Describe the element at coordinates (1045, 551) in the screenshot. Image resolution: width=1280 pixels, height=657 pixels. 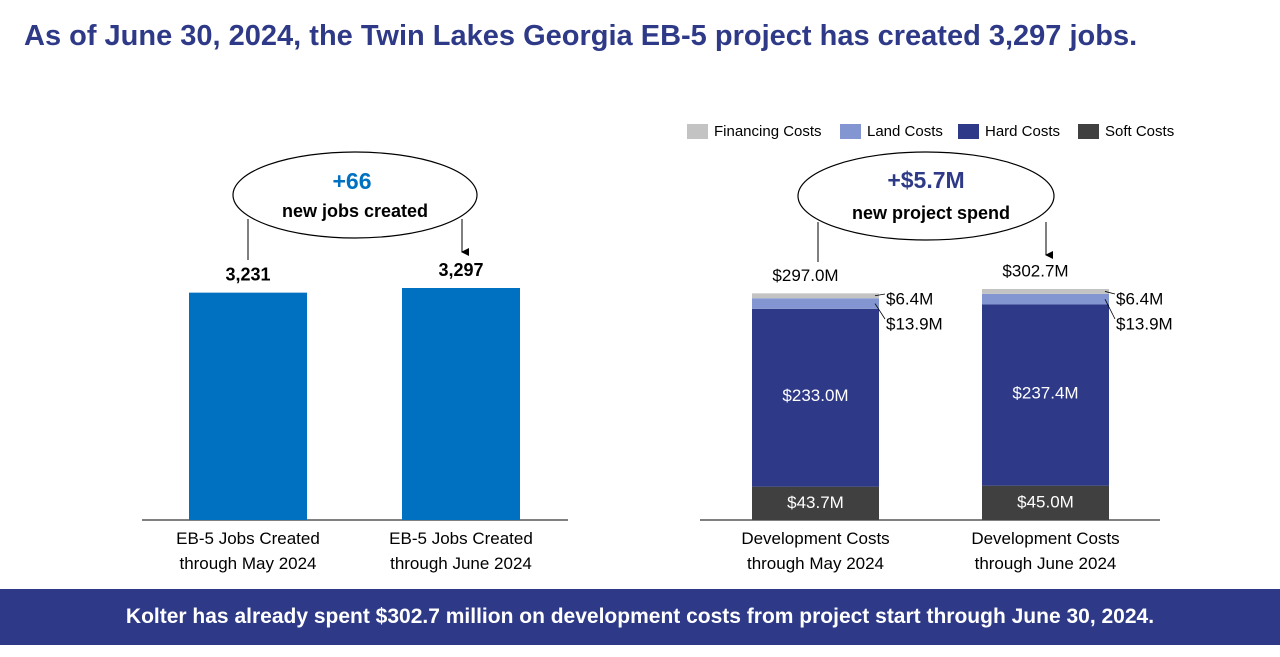
I see `x-tick-label: Development Costs through June 2024` at that location.